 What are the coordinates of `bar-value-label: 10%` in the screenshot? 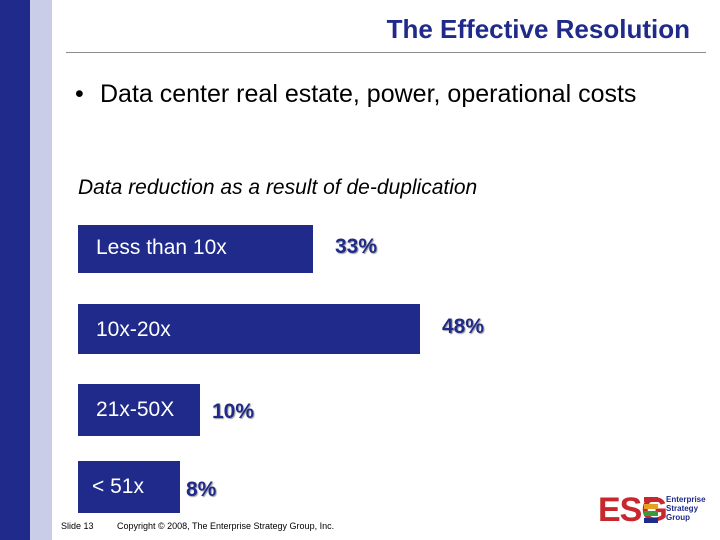 It's located at (233, 411).